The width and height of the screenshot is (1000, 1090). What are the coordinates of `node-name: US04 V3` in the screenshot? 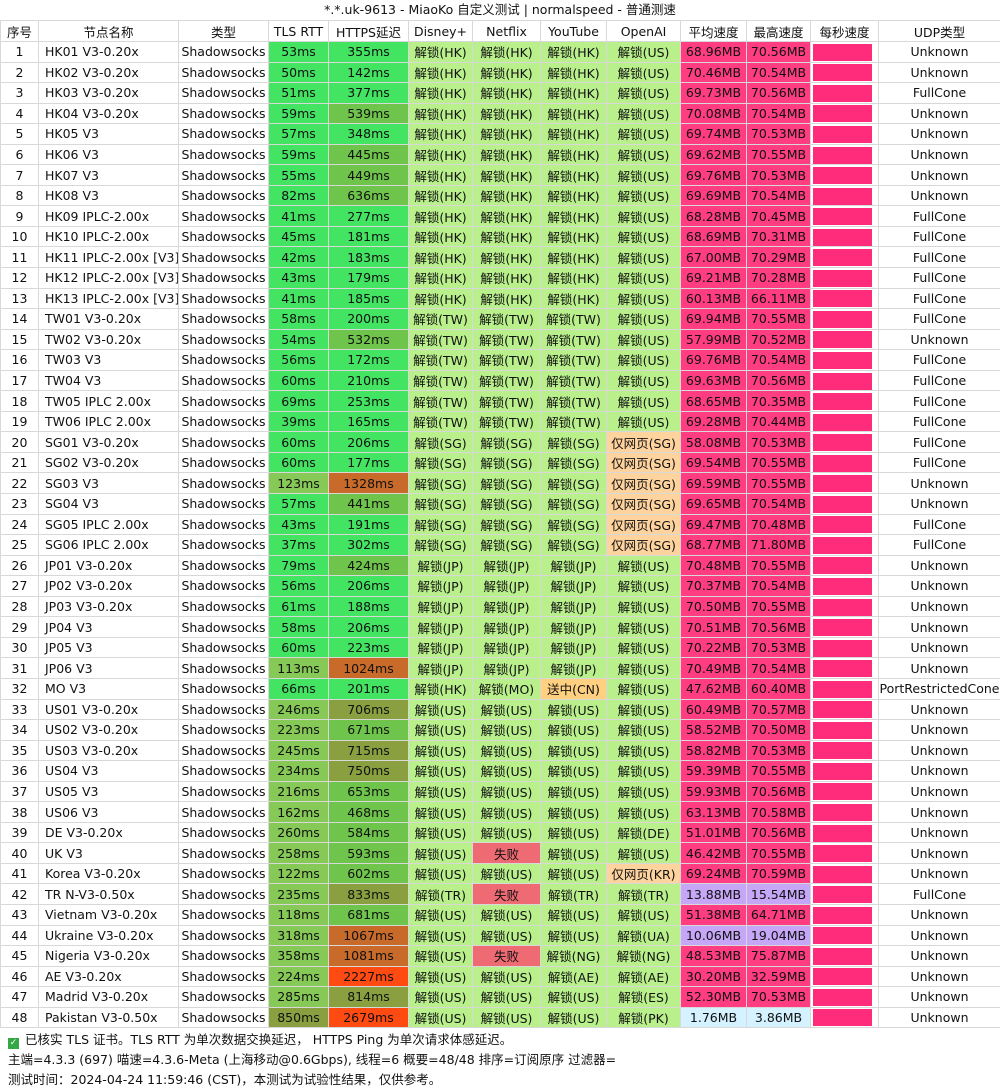 It's located at (108, 771).